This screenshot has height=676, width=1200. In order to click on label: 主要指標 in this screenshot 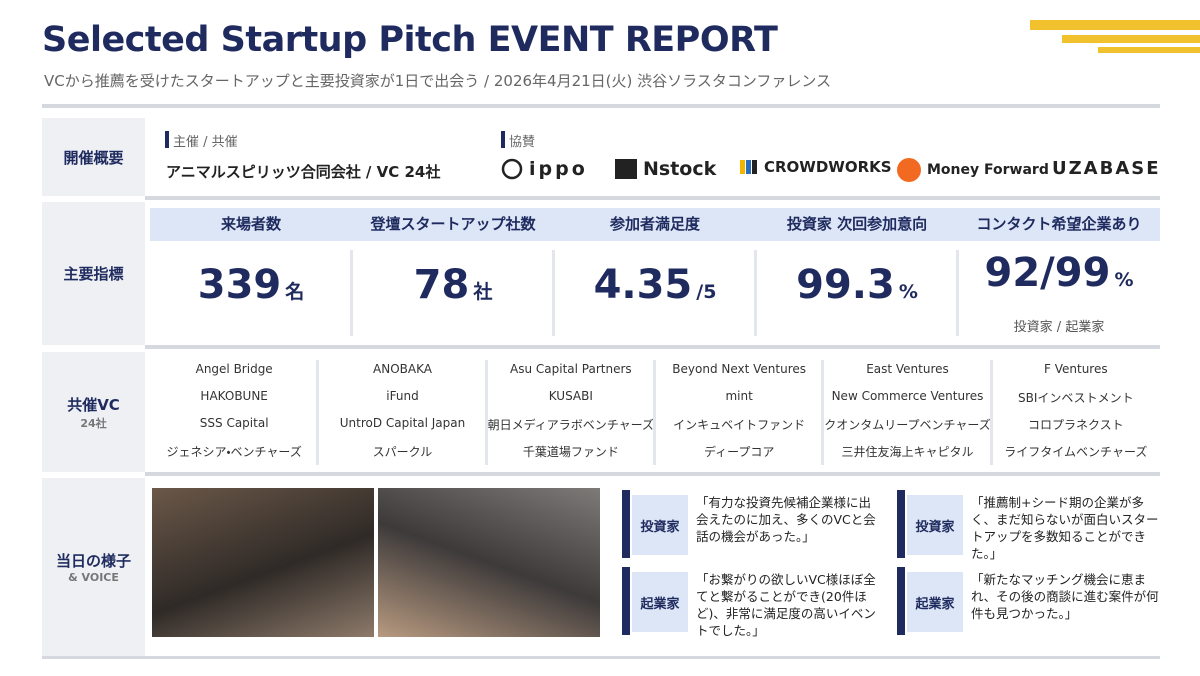, I will do `click(93, 274)`.